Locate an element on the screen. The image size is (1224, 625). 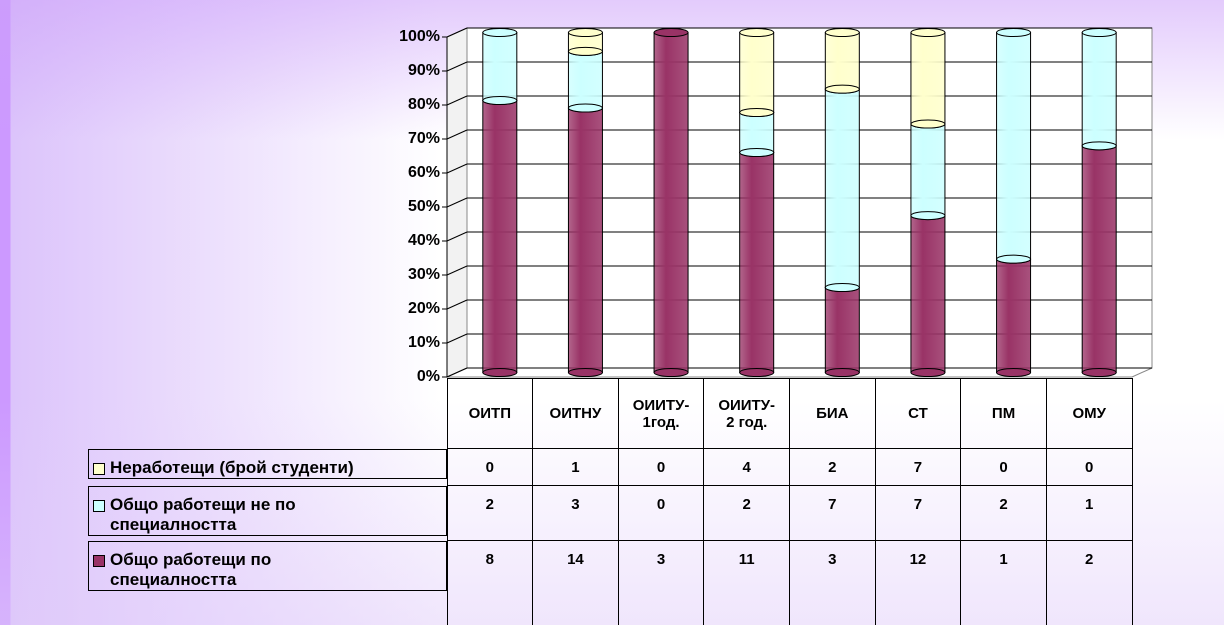
table-value: 4 is located at coordinates (746, 467).